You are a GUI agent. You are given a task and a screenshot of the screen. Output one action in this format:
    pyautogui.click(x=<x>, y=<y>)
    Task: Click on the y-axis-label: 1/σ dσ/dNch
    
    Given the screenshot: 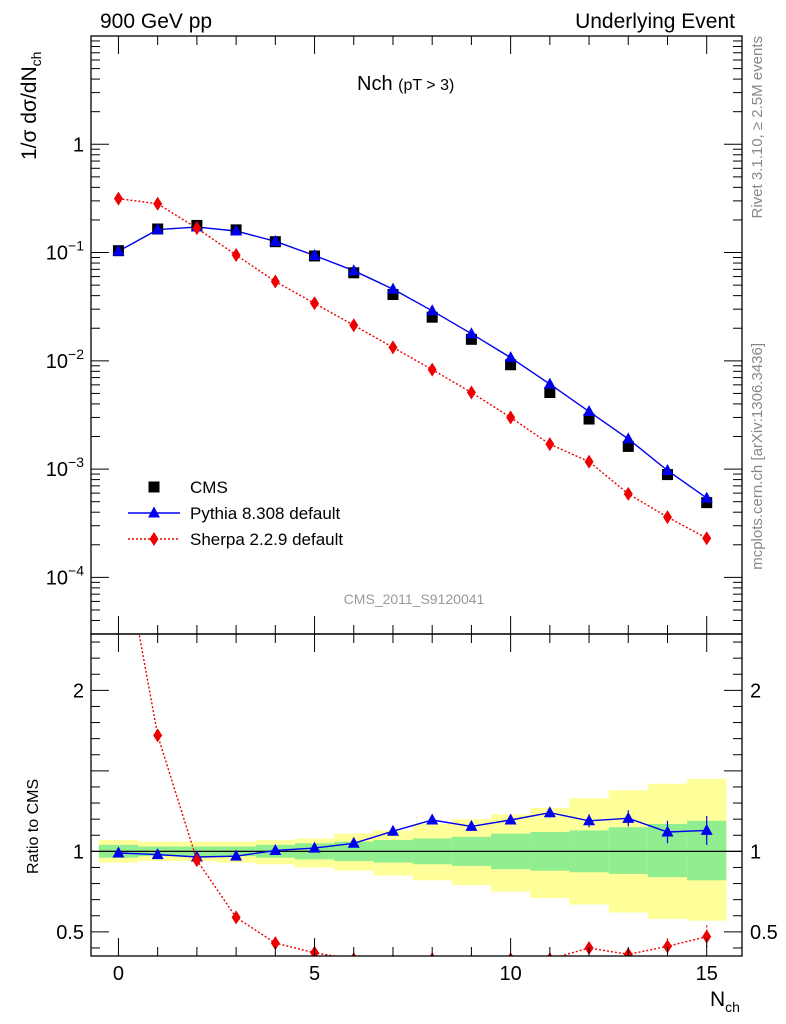 What is the action you would take?
    pyautogui.click(x=31, y=106)
    